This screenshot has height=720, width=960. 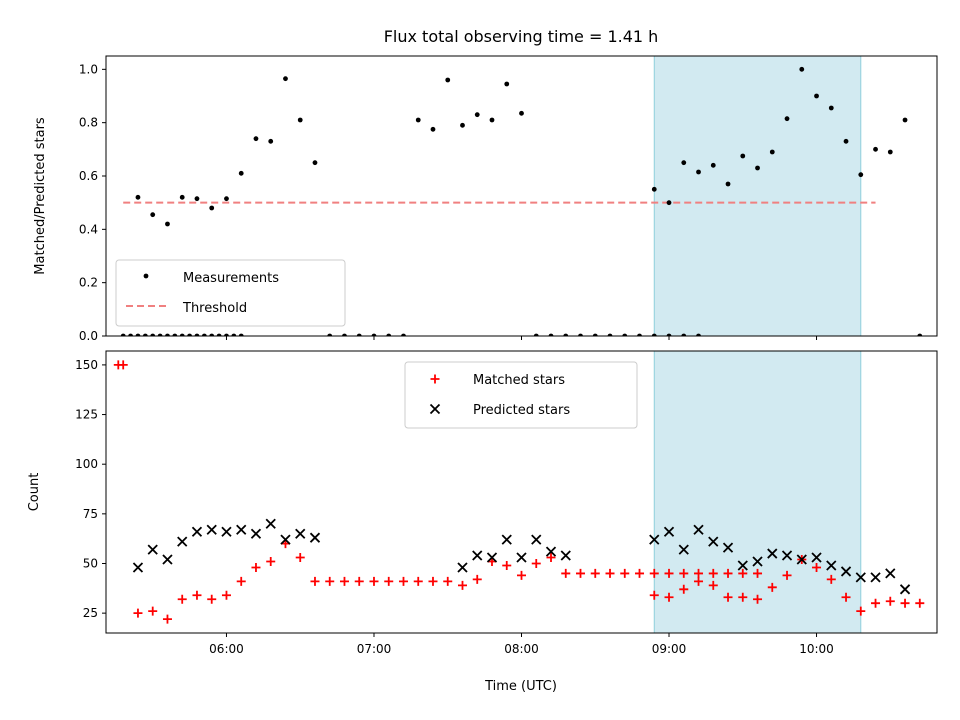 What do you see at coordinates (40, 196) in the screenshot?
I see `ratio-y-axis-label: Matched/Predicted stars` at bounding box center [40, 196].